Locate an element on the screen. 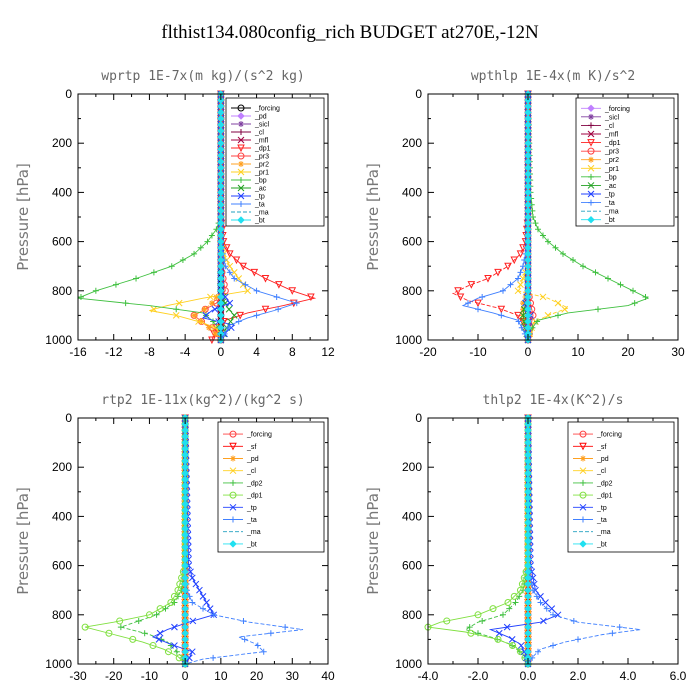  x-tick-label: 10 is located at coordinates (578, 352).